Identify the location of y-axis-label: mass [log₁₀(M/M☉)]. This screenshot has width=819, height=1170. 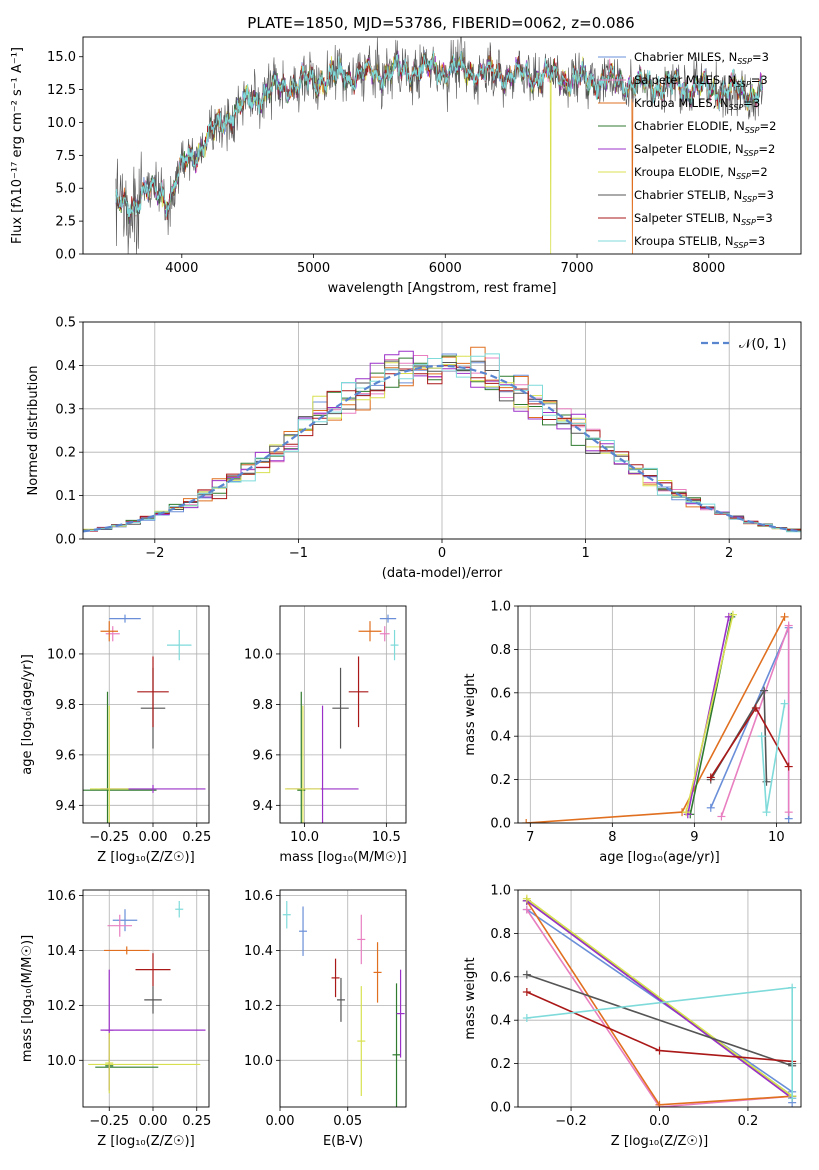
(27, 998).